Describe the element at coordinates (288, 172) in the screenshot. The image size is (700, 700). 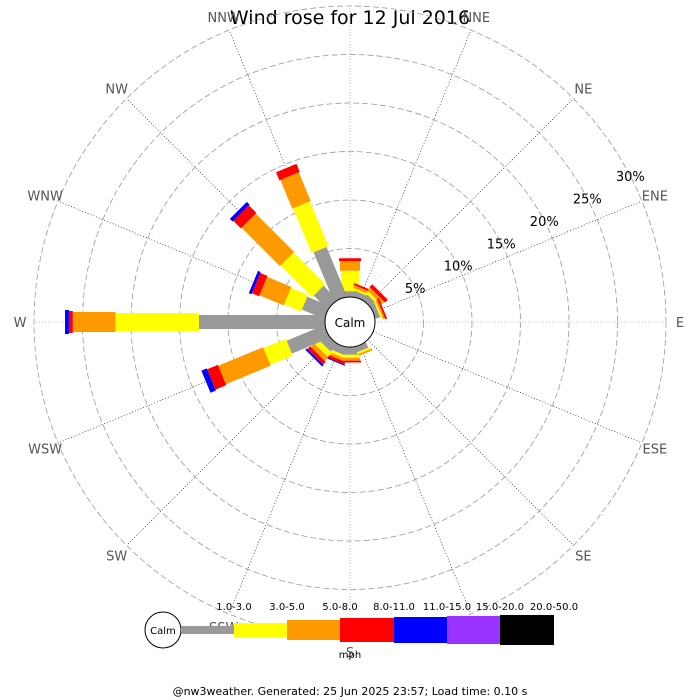
I see `bar-segment-NNW-8.0-11.0` at that location.